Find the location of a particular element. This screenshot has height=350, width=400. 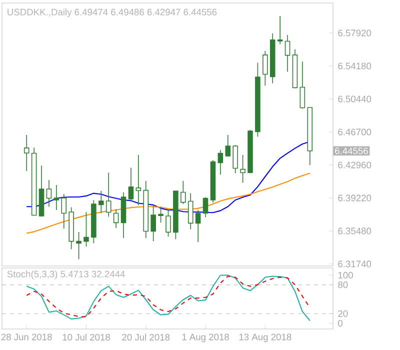

y-tick-label: 0 is located at coordinates (340, 323).